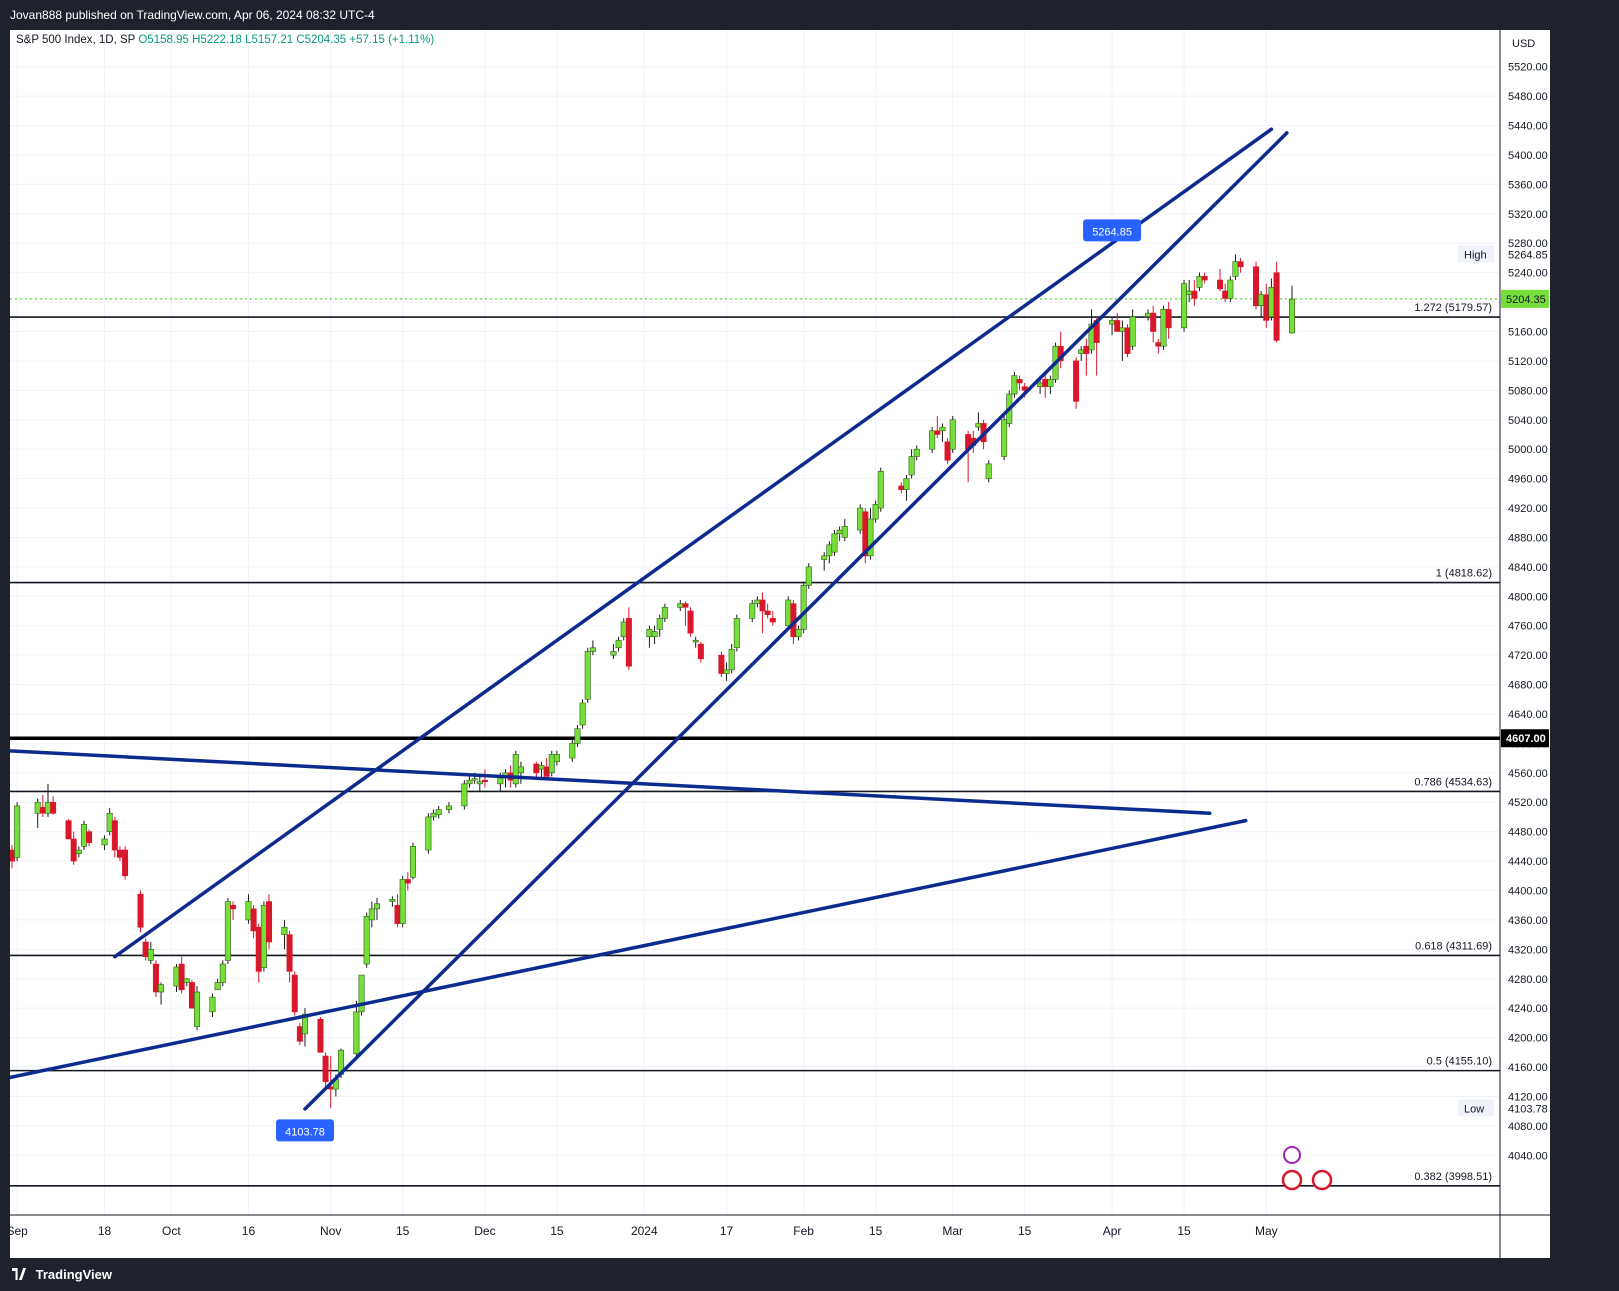  Describe the element at coordinates (249, 1231) in the screenshot. I see `time-tick-label: 16` at that location.